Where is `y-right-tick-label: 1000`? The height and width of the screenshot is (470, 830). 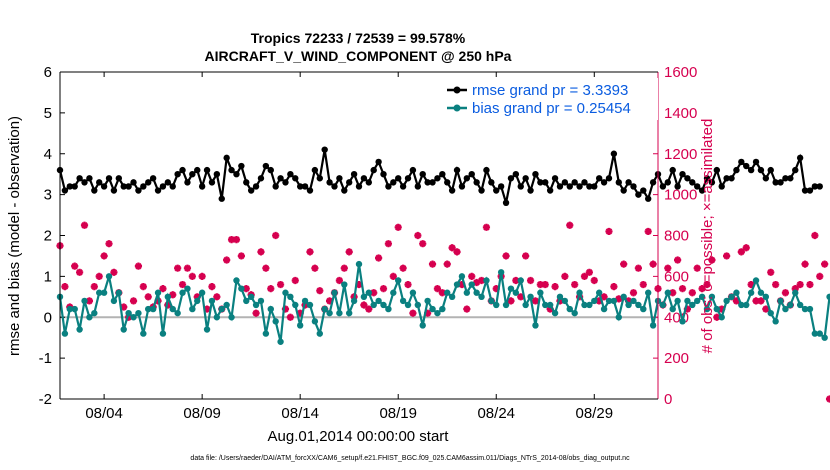
y-right-tick-label: 1000 is located at coordinates (680, 195).